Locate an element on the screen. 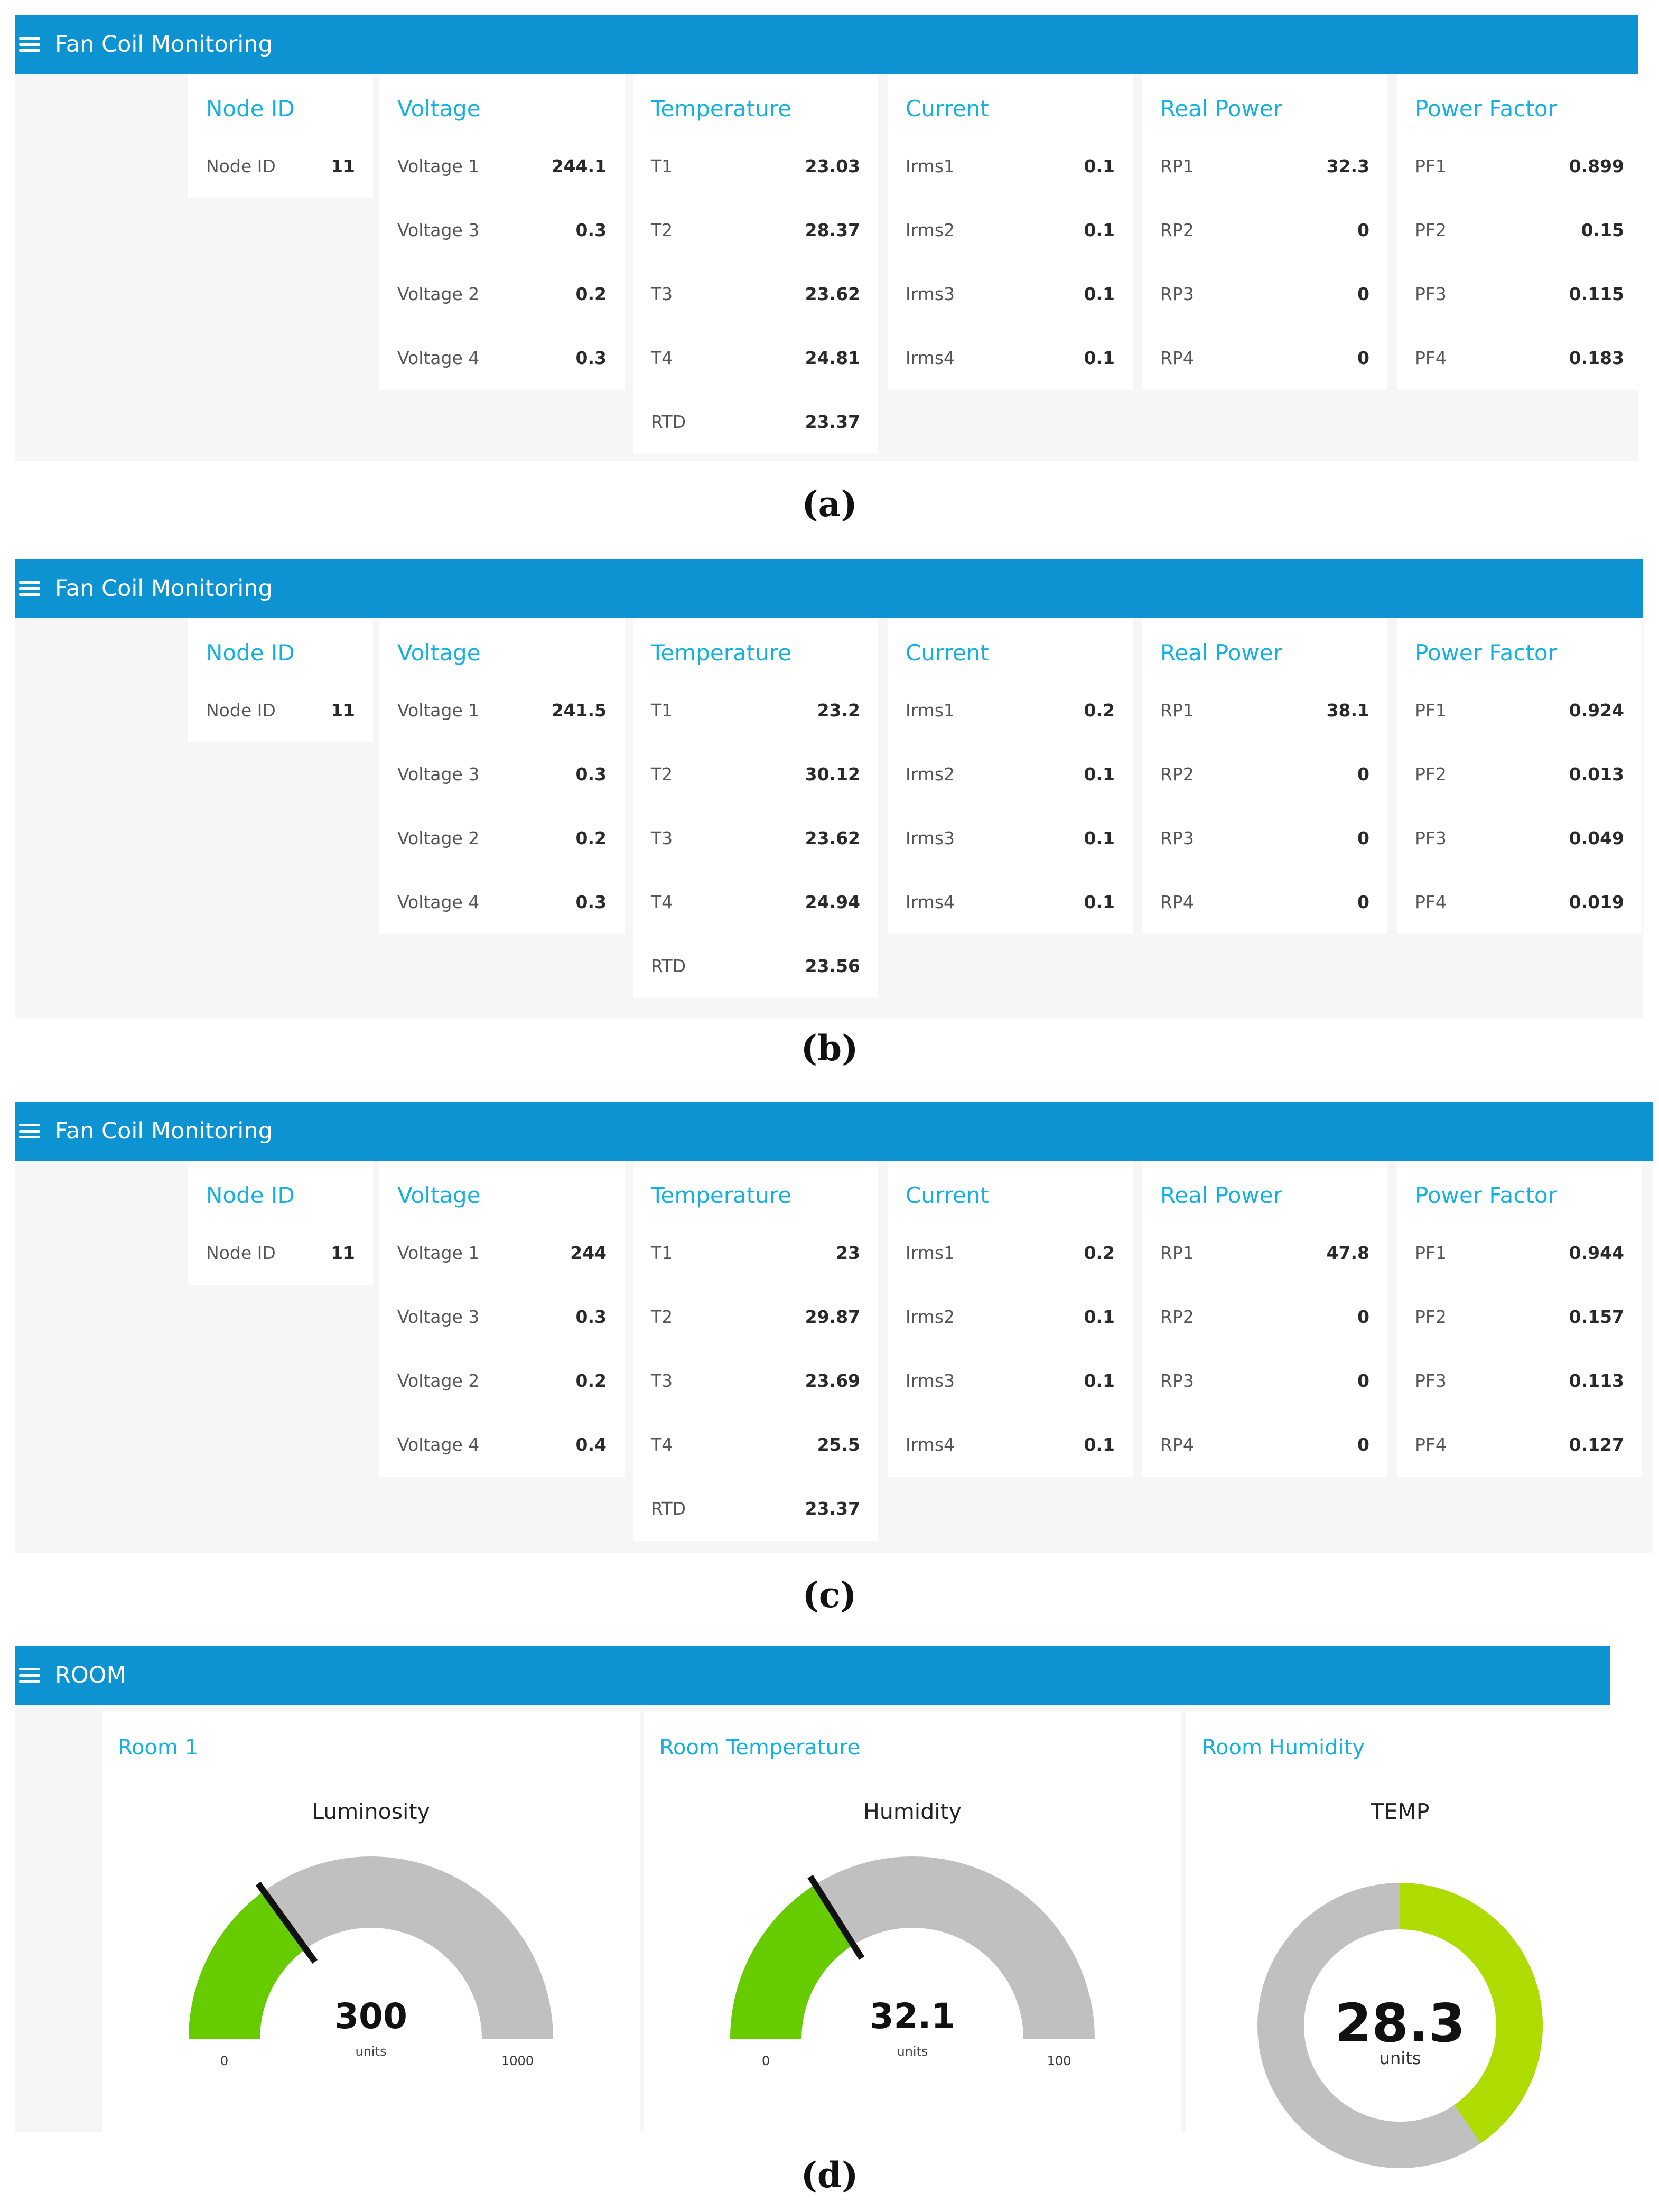 This screenshot has width=1659, height=2212. row-value: 0.924 is located at coordinates (1596, 710).